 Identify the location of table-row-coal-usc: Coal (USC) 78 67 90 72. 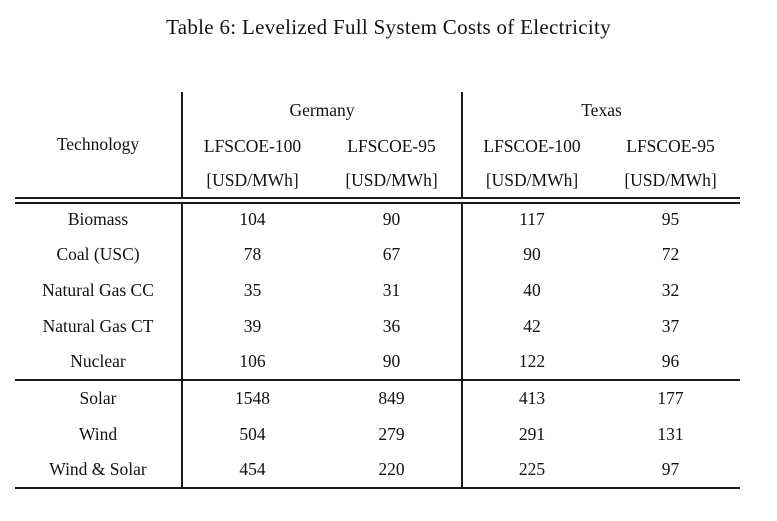
(377, 254).